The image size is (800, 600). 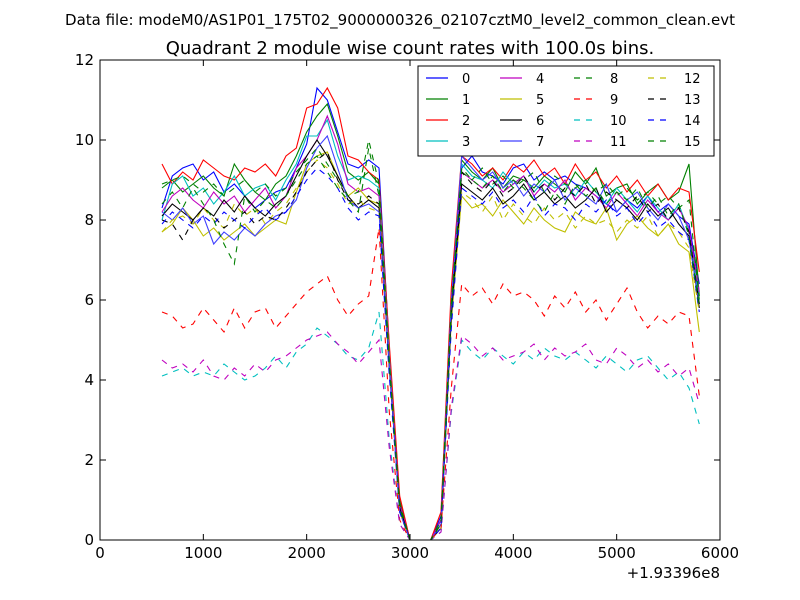 I want to click on legend-label-2: 2, so click(x=466, y=121).